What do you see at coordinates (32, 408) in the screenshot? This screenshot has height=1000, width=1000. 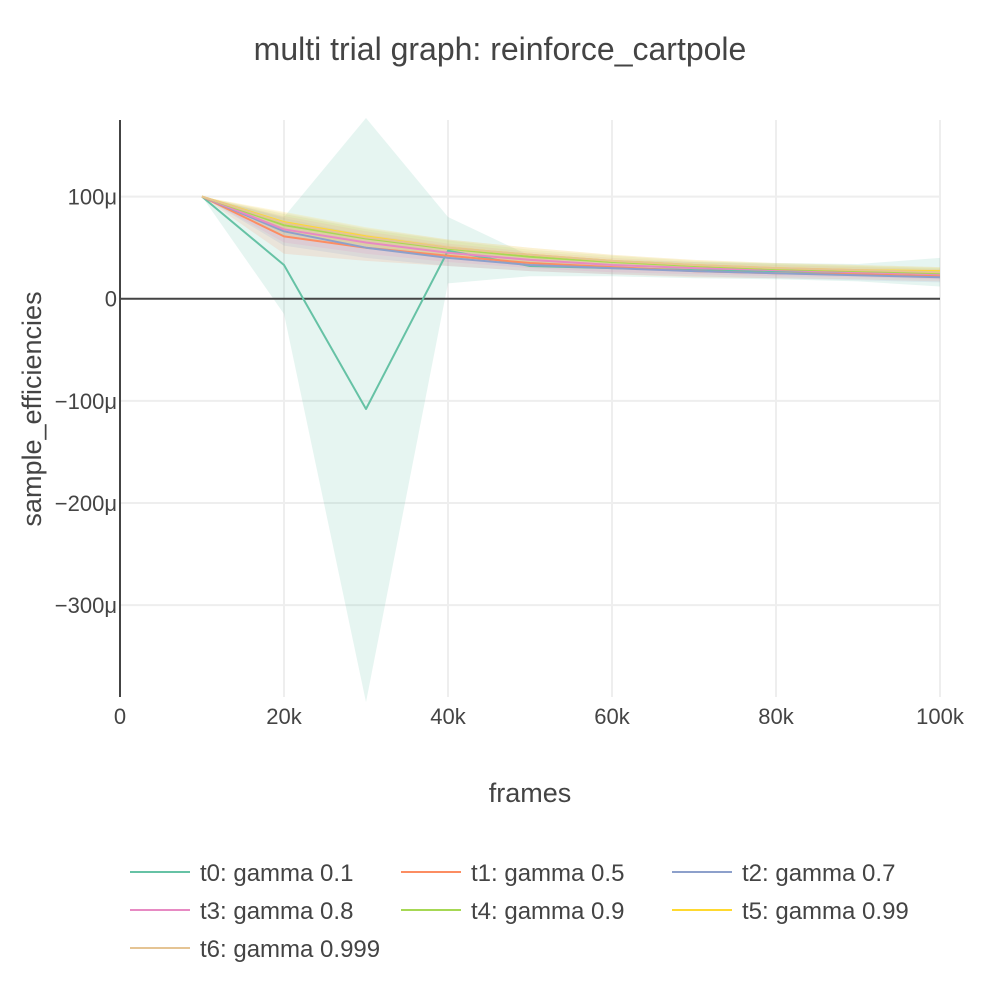 I see `y-axis-title: sample_efficiencies` at bounding box center [32, 408].